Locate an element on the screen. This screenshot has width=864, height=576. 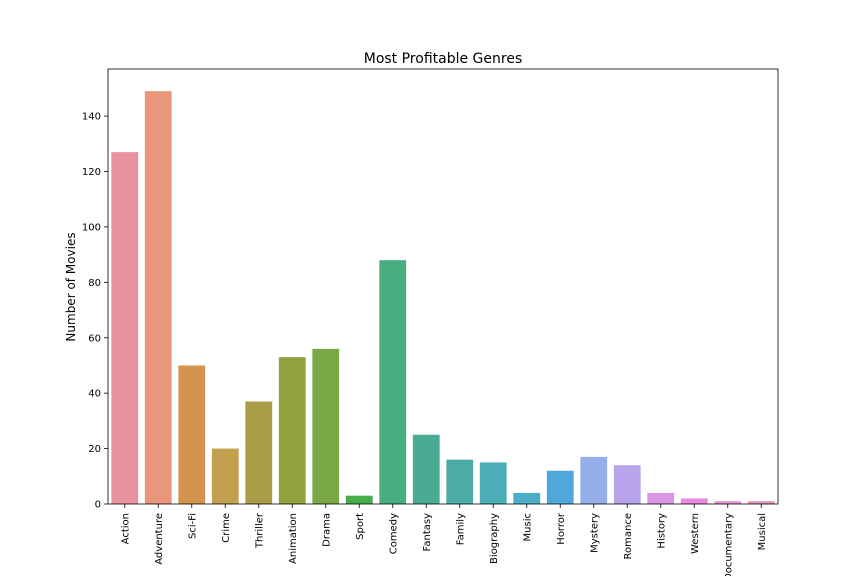
x-tick-label: Western is located at coordinates (695, 533).